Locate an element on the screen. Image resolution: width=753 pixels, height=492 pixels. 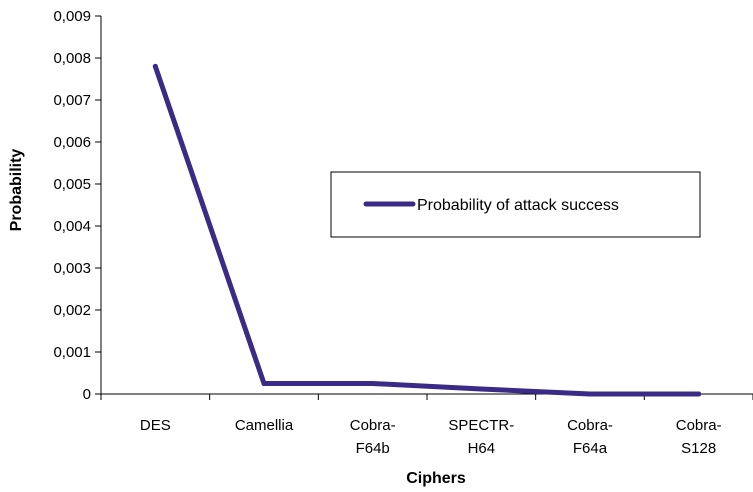
y-axis-title: Probability is located at coordinates (16, 190).